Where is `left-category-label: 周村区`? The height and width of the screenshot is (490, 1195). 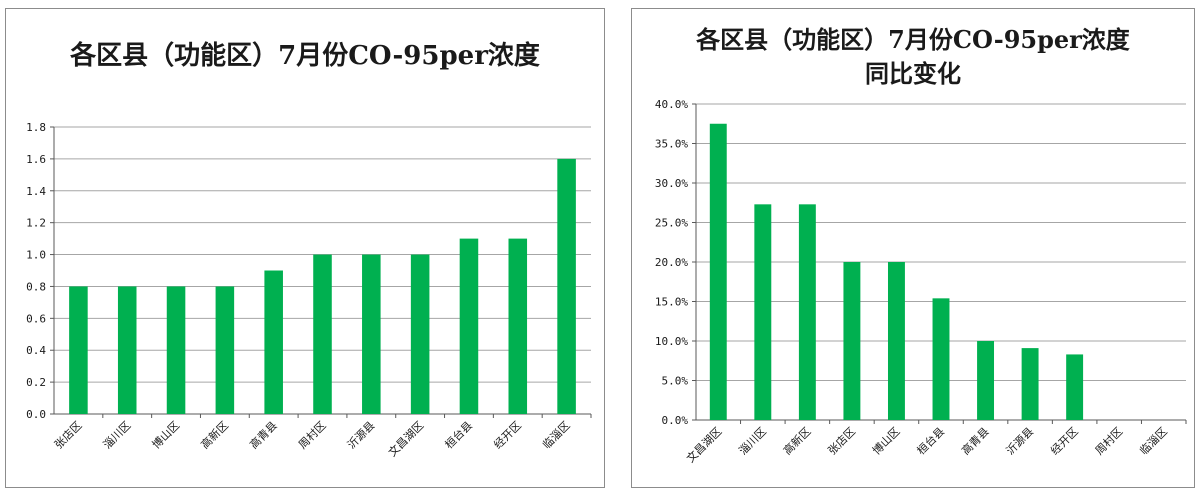
left-category-label: 周村区 is located at coordinates (311, 434).